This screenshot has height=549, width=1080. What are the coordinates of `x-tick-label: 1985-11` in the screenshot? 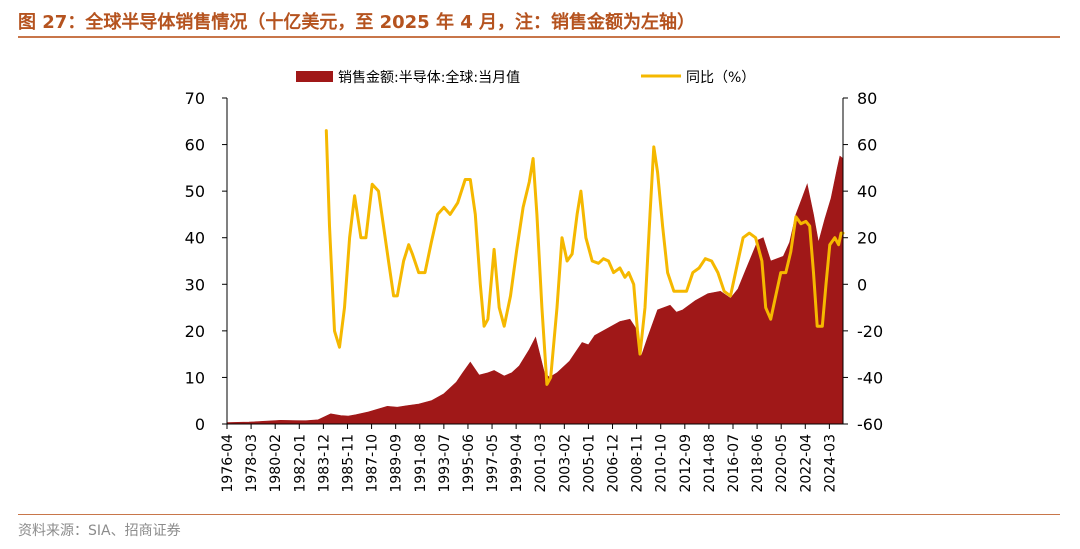 It's located at (348, 463).